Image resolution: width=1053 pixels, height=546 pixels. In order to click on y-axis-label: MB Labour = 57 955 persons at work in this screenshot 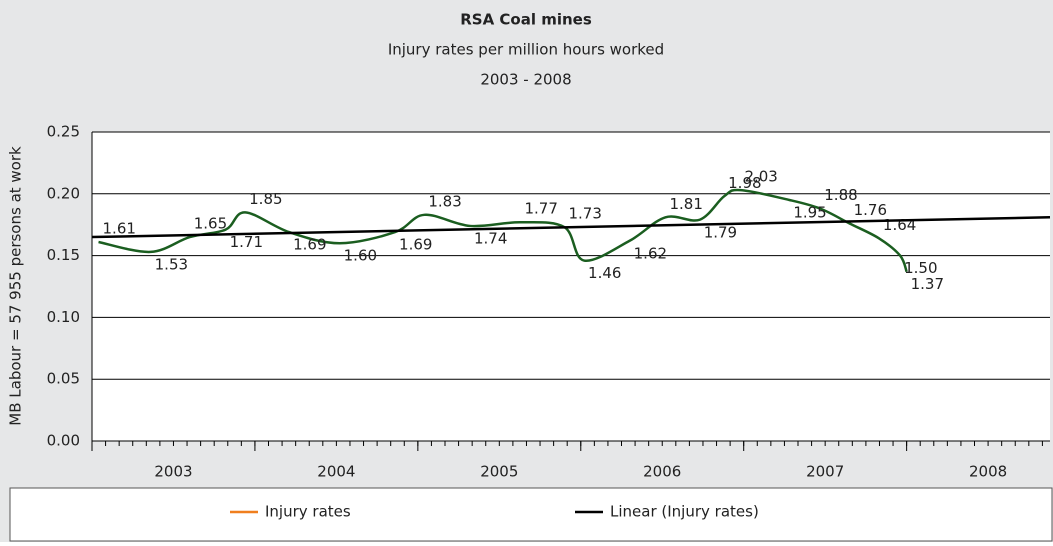, I will do `click(16, 286)`.